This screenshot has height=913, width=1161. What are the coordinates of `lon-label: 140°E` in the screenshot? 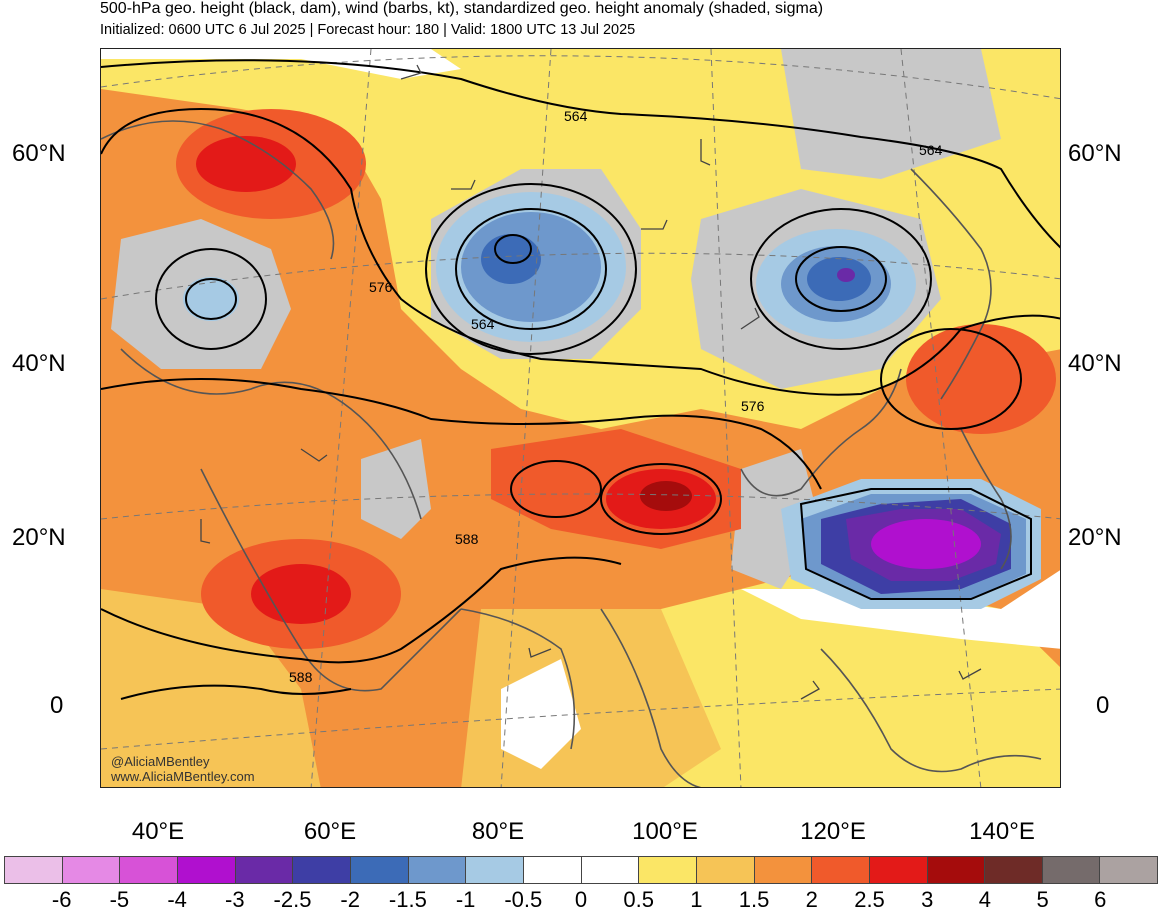 It's located at (1002, 831).